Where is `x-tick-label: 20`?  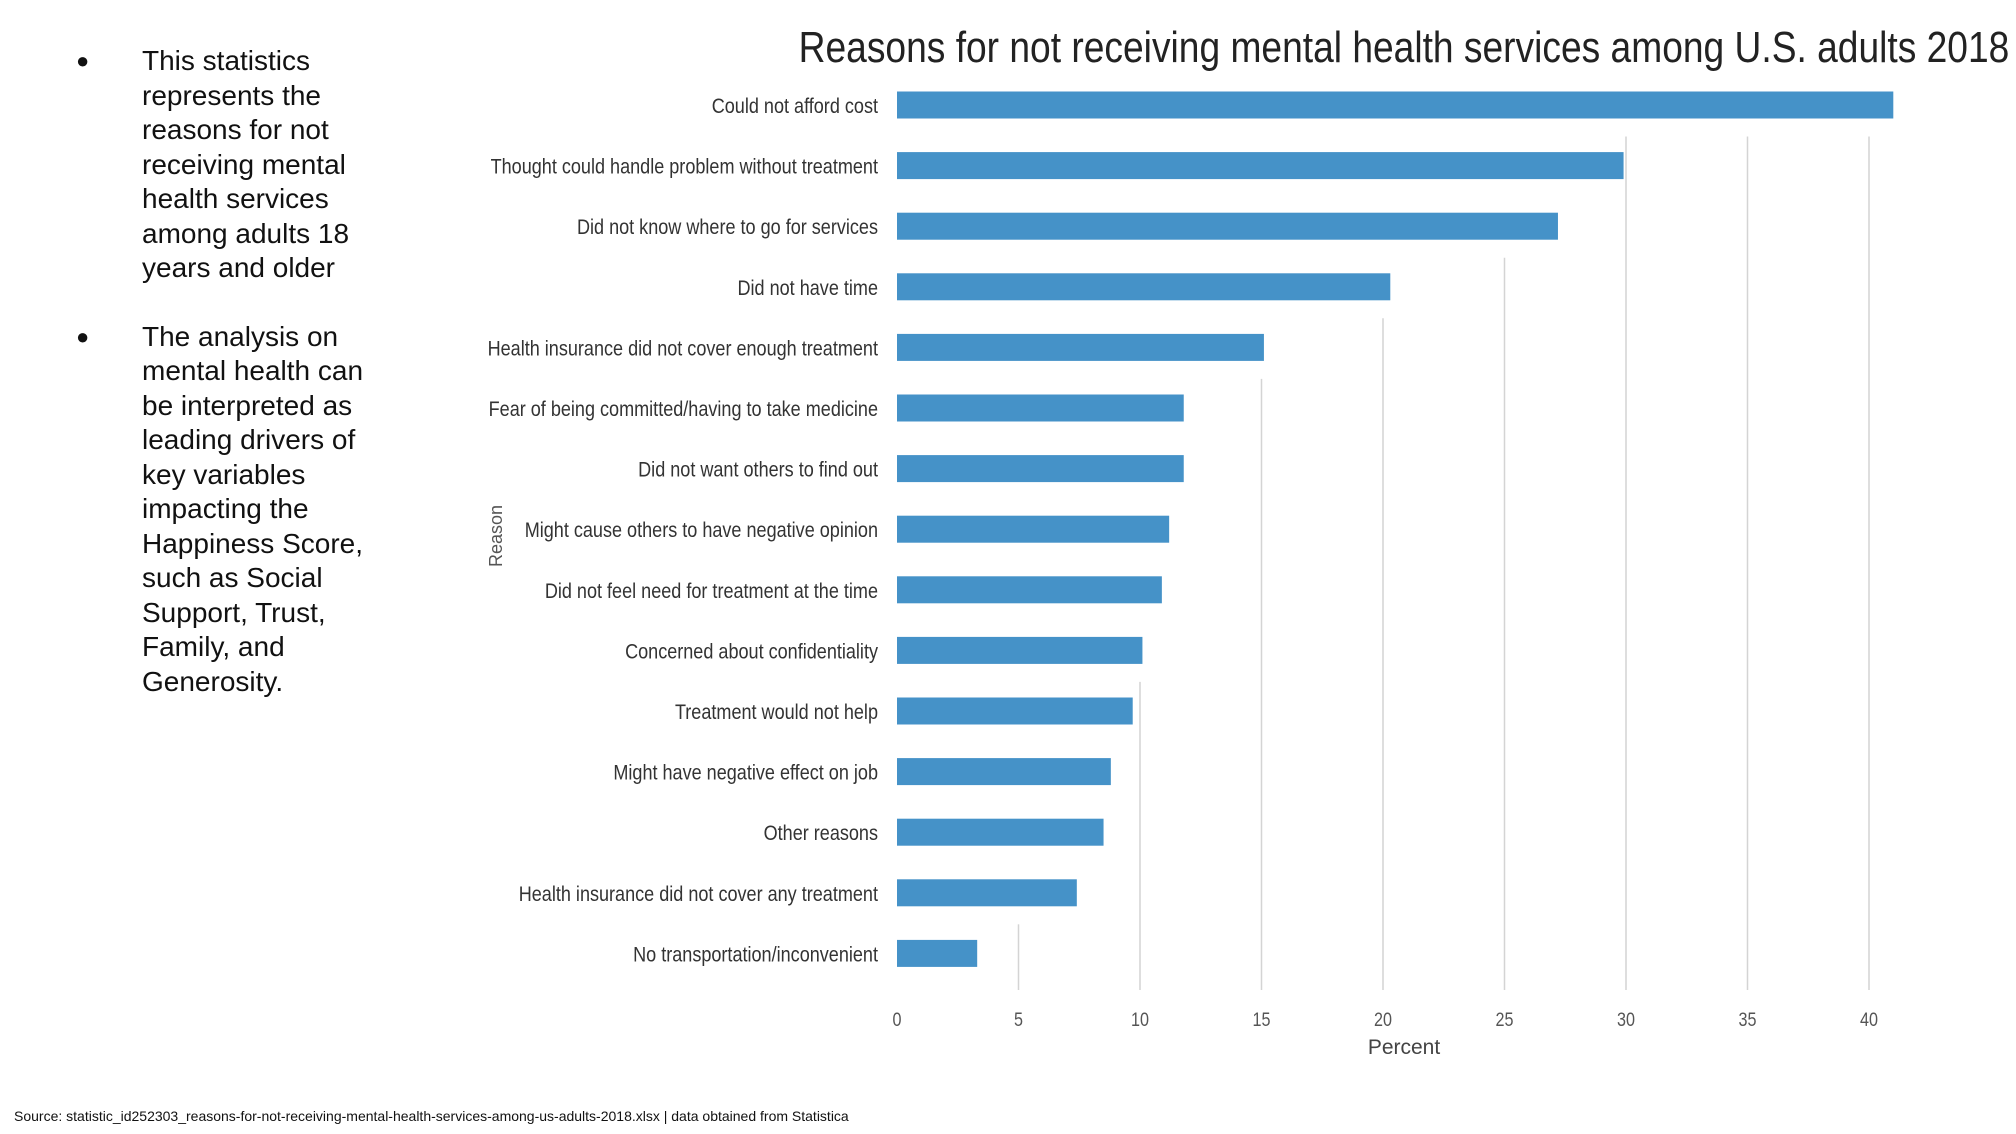 x-tick-label: 20 is located at coordinates (1383, 1020).